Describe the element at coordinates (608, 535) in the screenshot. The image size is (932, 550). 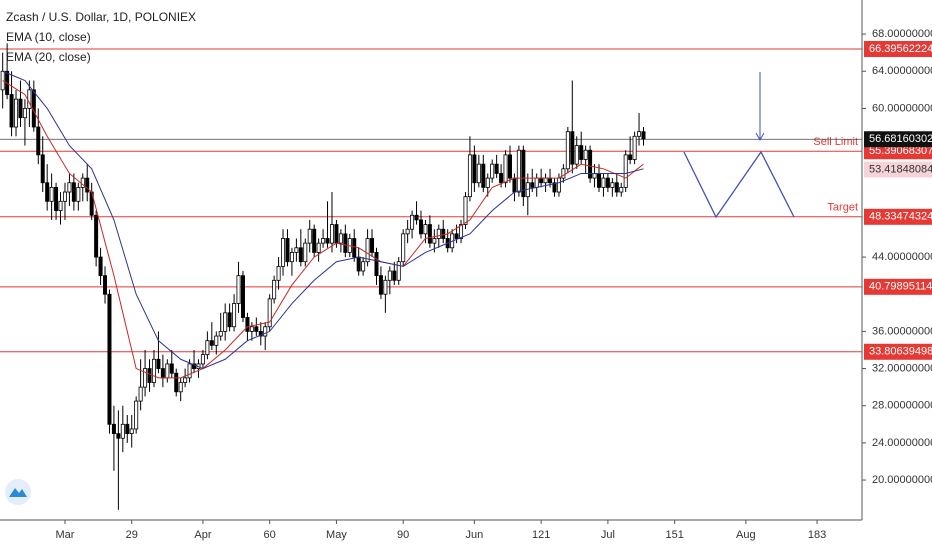
I see `x-tick-label: Jul` at that location.